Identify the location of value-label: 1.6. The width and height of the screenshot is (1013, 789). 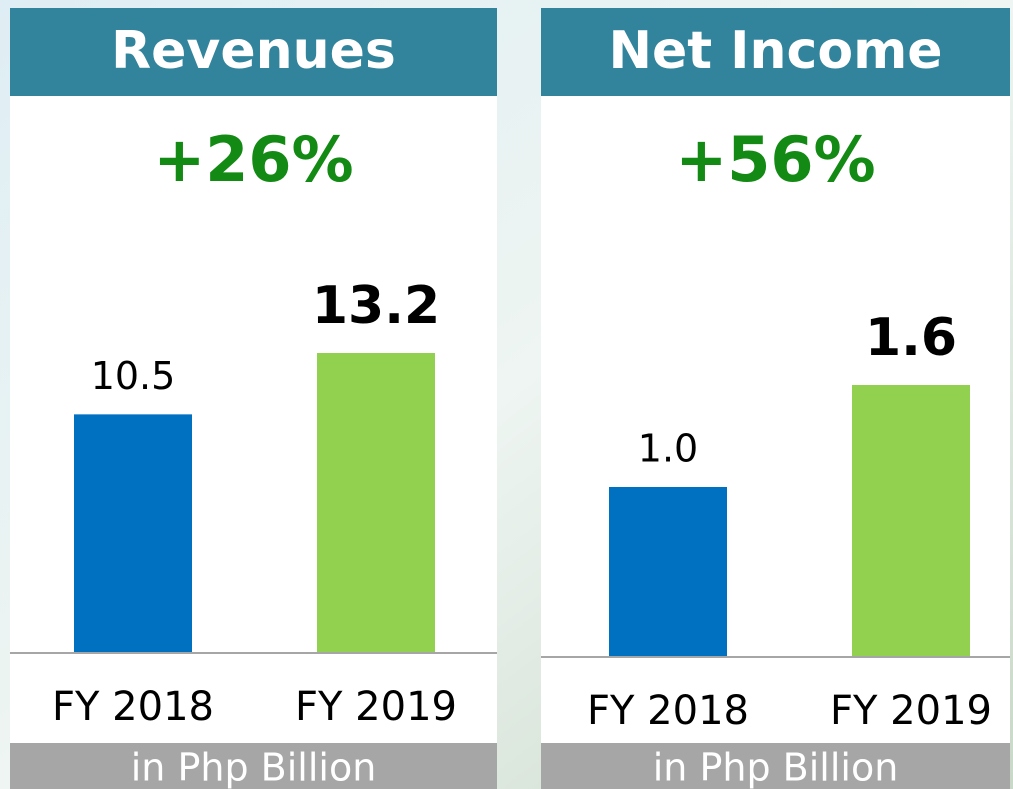
(911, 338).